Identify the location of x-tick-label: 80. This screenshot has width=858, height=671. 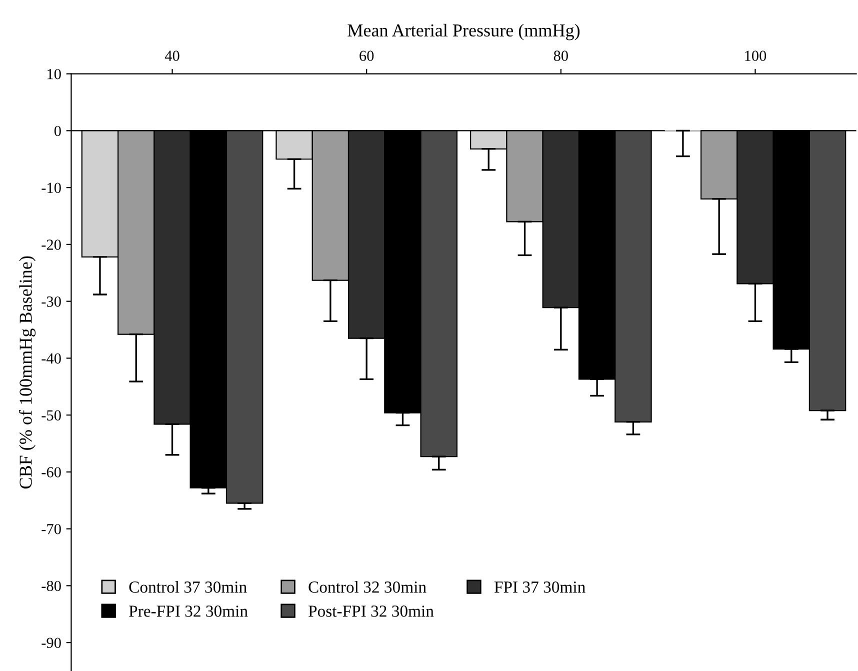
(561, 55).